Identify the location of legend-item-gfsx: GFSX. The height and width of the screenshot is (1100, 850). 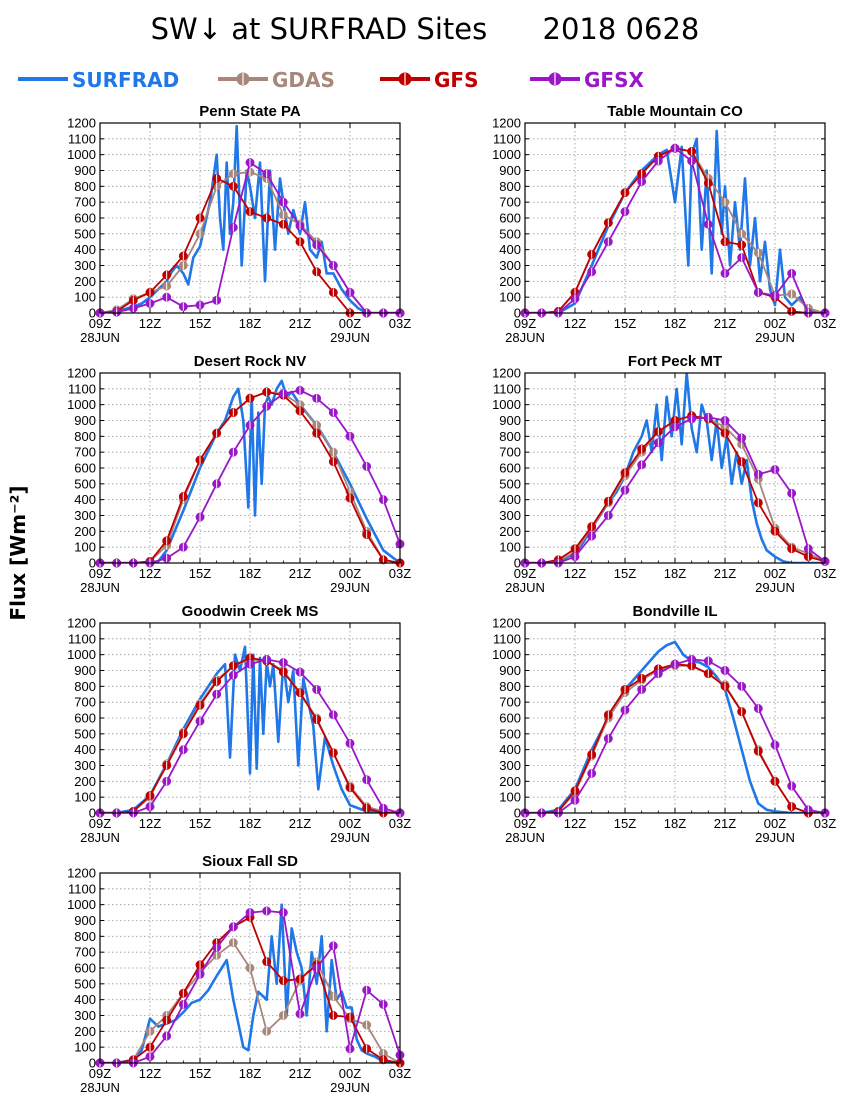
(587, 80).